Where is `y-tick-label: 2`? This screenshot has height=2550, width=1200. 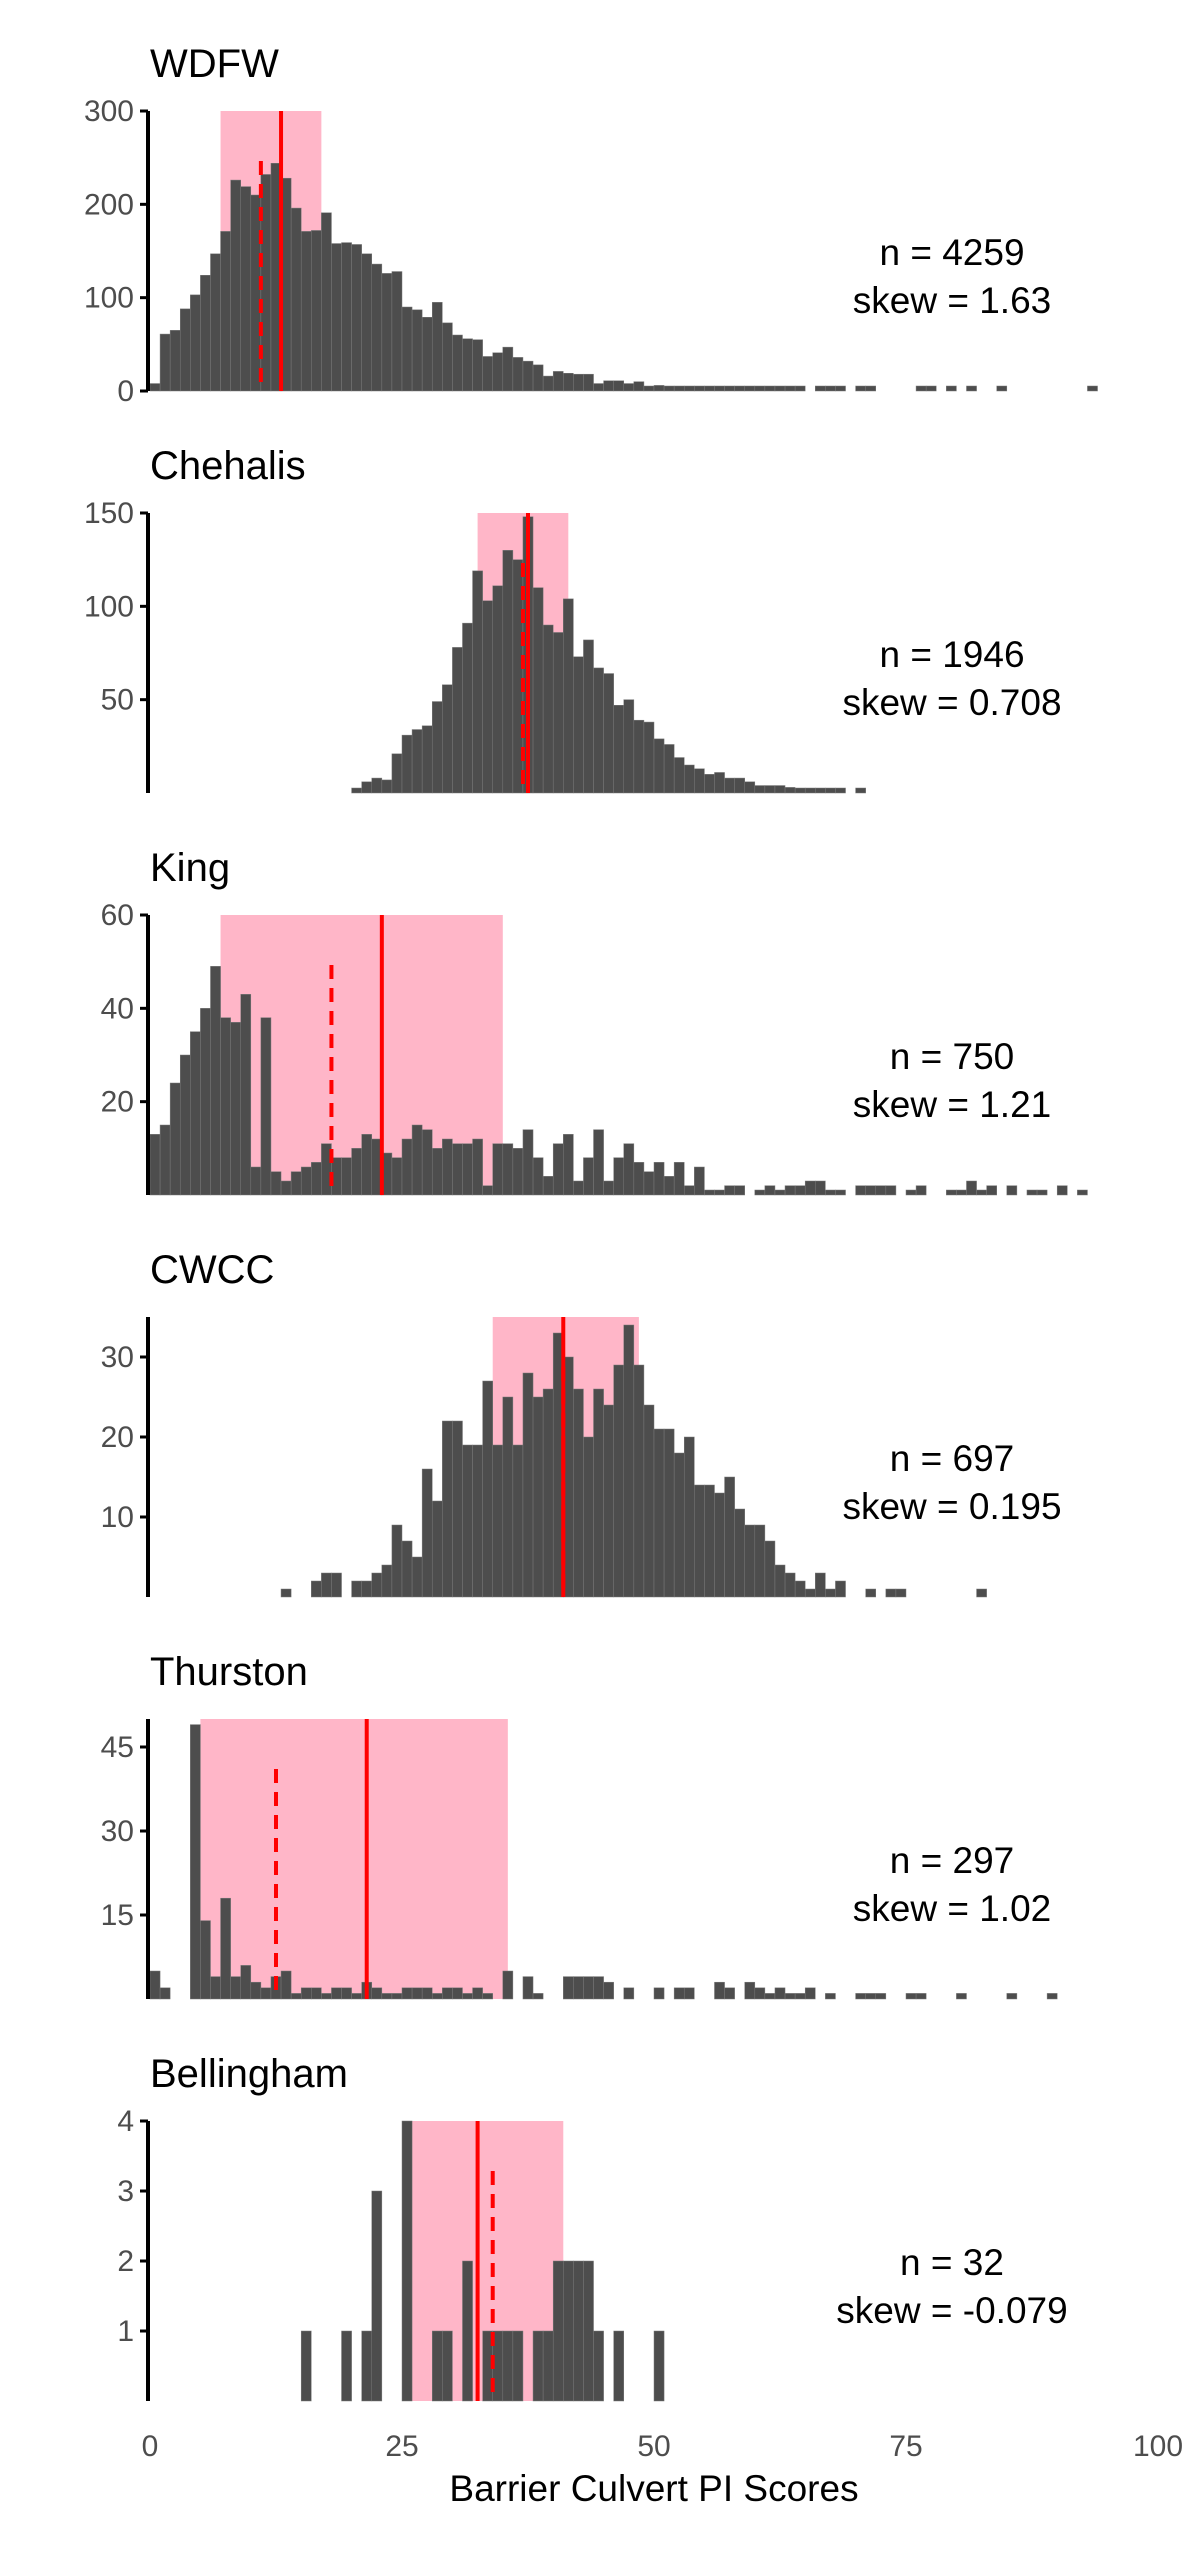
y-tick-label: 2 is located at coordinates (125, 2261).